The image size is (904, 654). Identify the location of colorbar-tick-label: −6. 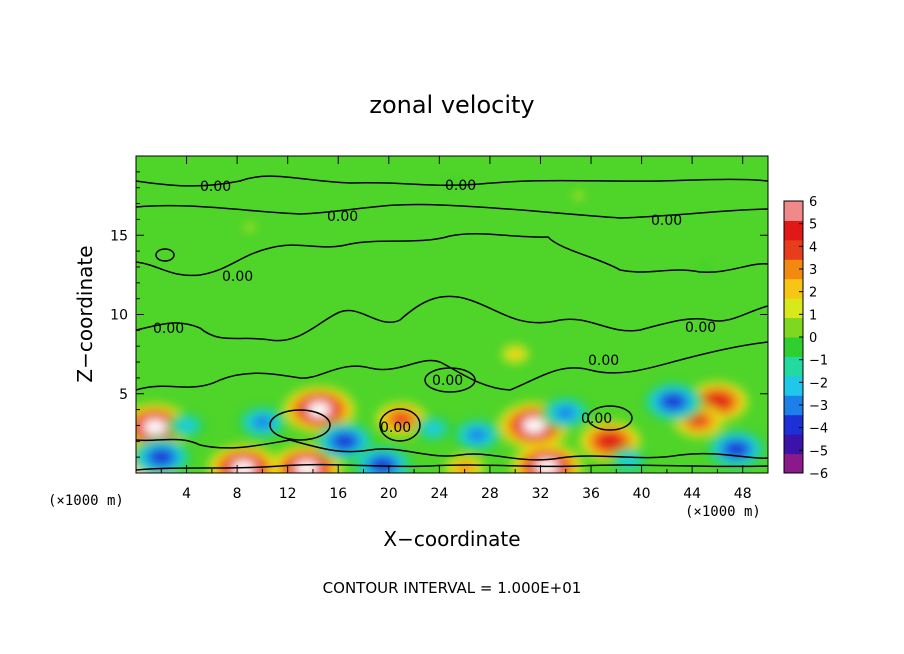
(818, 474).